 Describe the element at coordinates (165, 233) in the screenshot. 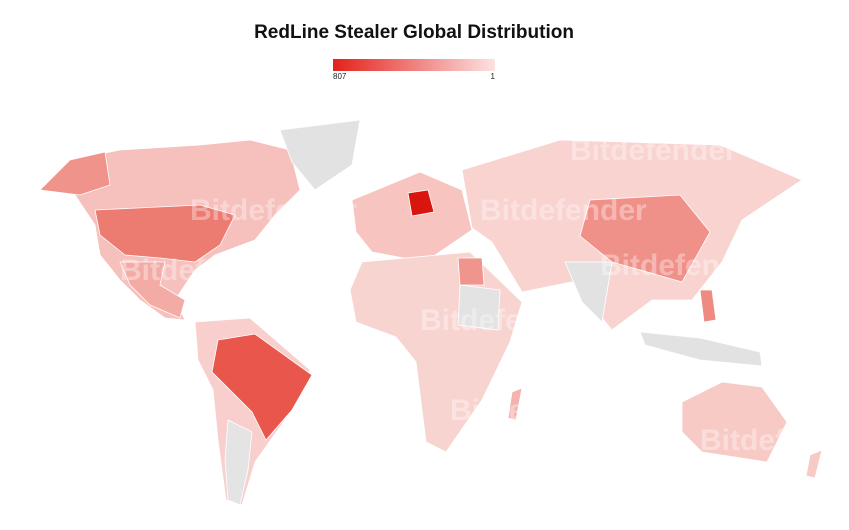

I see `usa` at that location.